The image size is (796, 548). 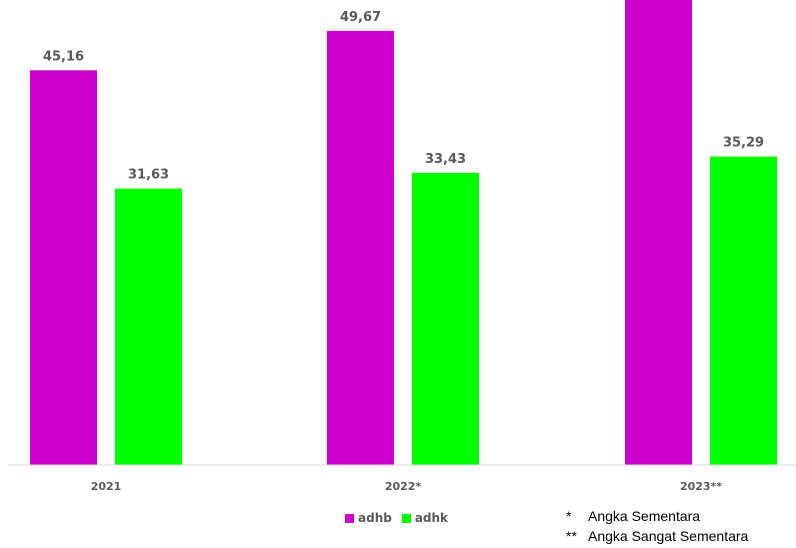 What do you see at coordinates (445, 159) in the screenshot?
I see `value-label-adhk-1: 33,43` at bounding box center [445, 159].